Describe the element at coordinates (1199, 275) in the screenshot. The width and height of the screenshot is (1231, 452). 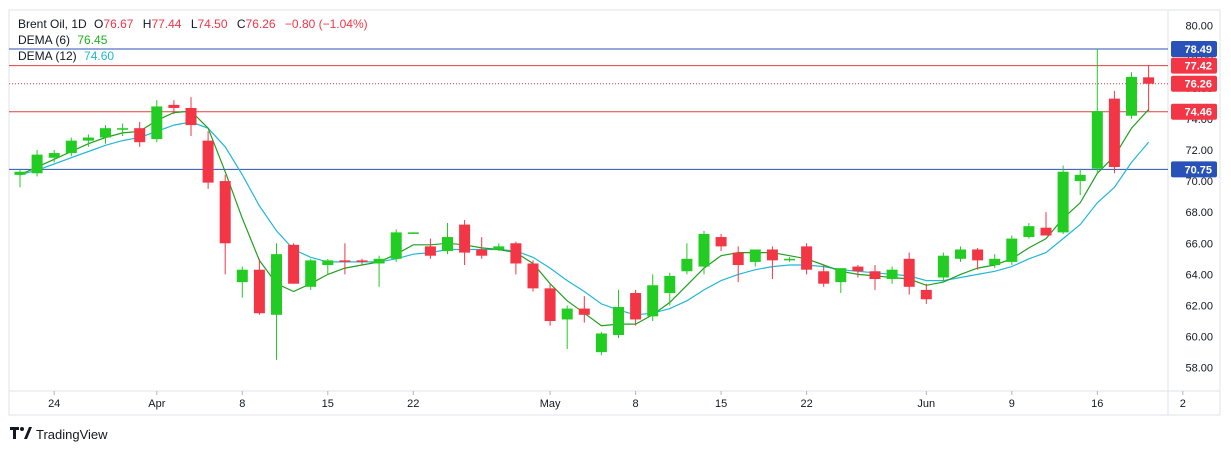
I see `y-tick-label: 64.00` at that location.